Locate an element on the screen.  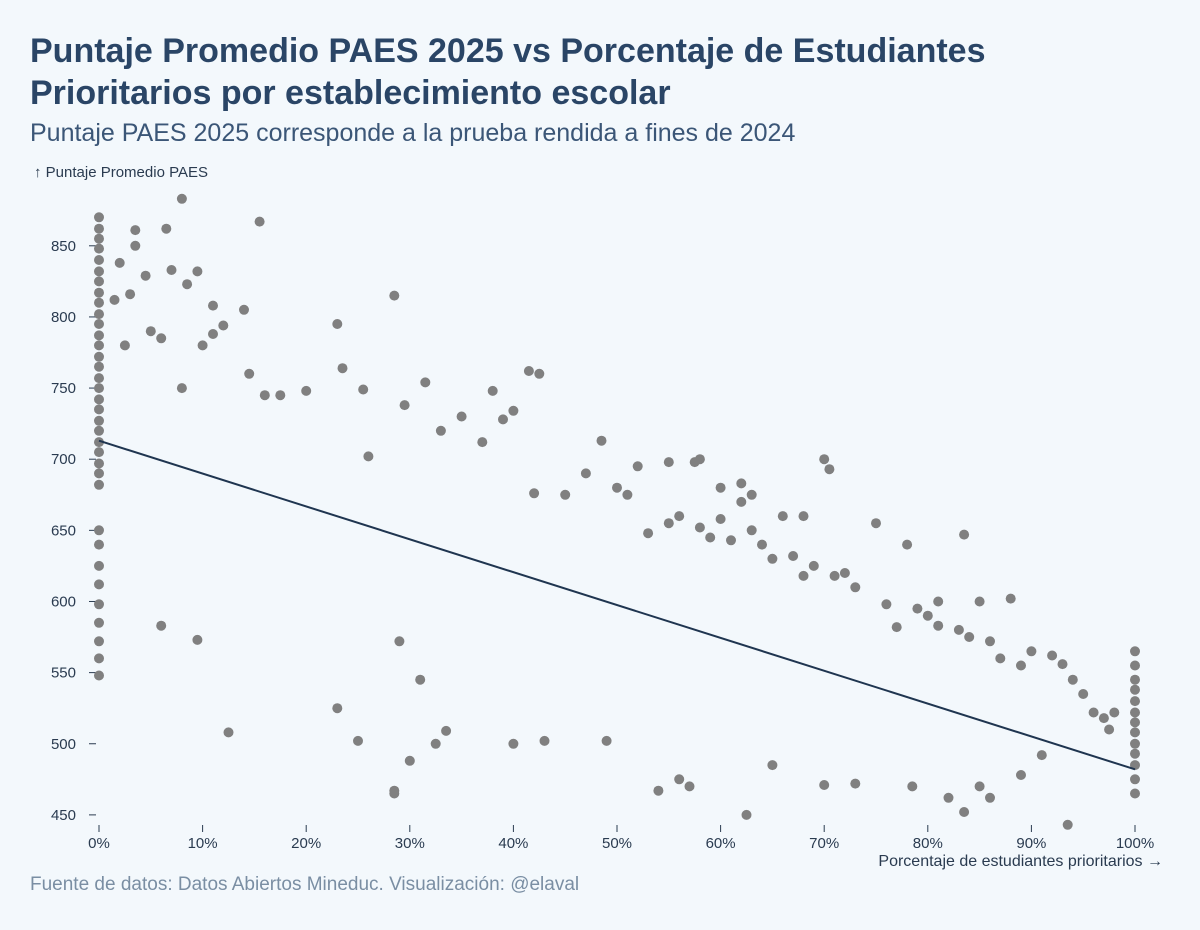
x-tick-label-100: 100% is located at coordinates (1135, 843).